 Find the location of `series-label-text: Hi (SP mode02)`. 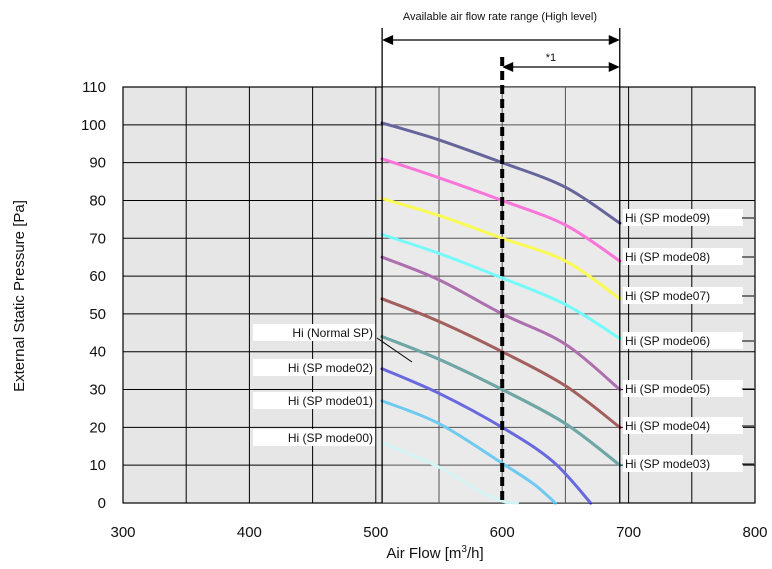

series-label-text: Hi (SP mode02) is located at coordinates (330, 368).